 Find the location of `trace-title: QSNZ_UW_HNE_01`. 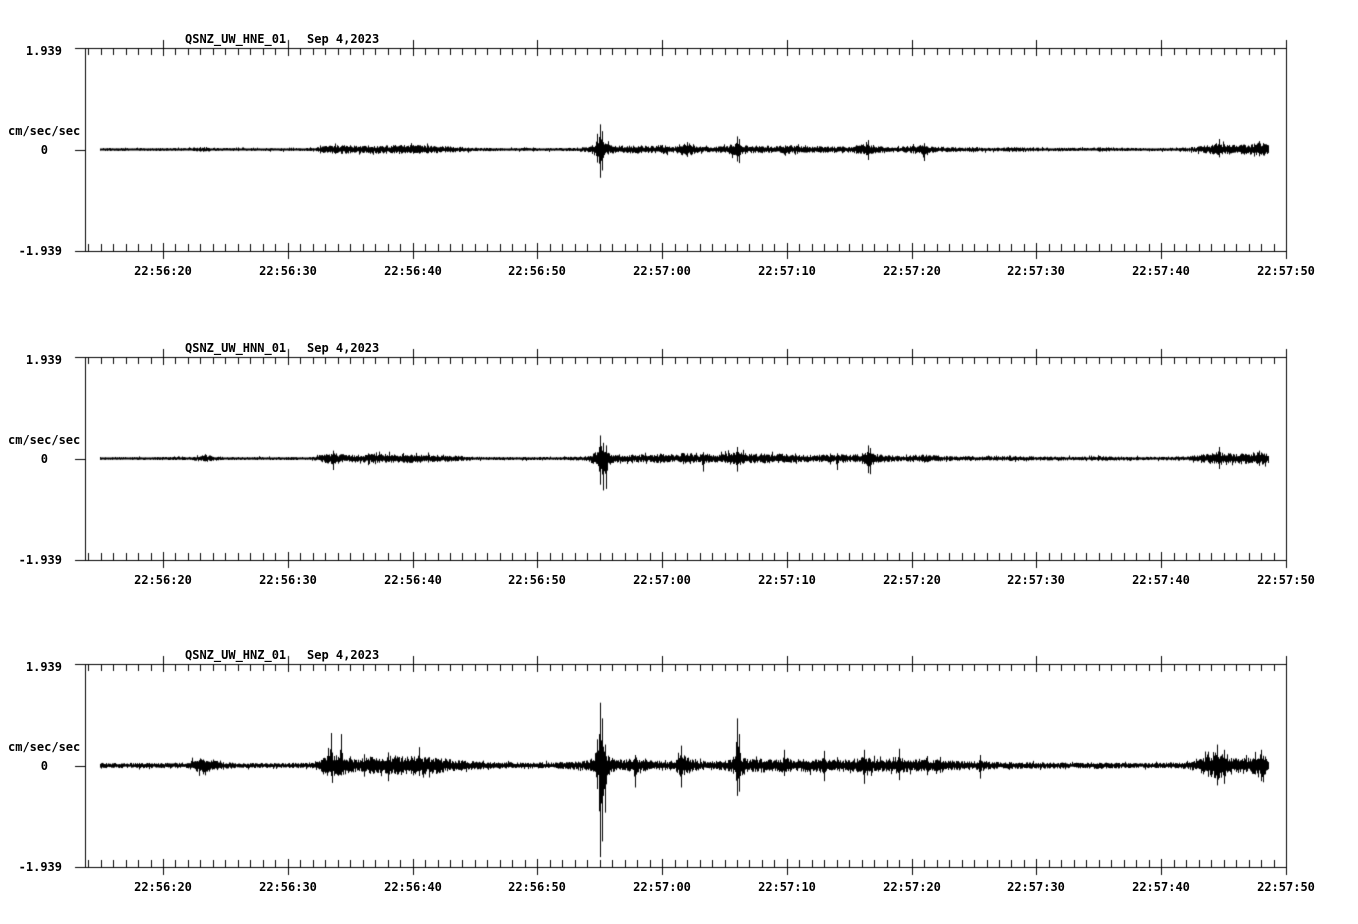

trace-title: QSNZ_UW_HNE_01 is located at coordinates (236, 39).